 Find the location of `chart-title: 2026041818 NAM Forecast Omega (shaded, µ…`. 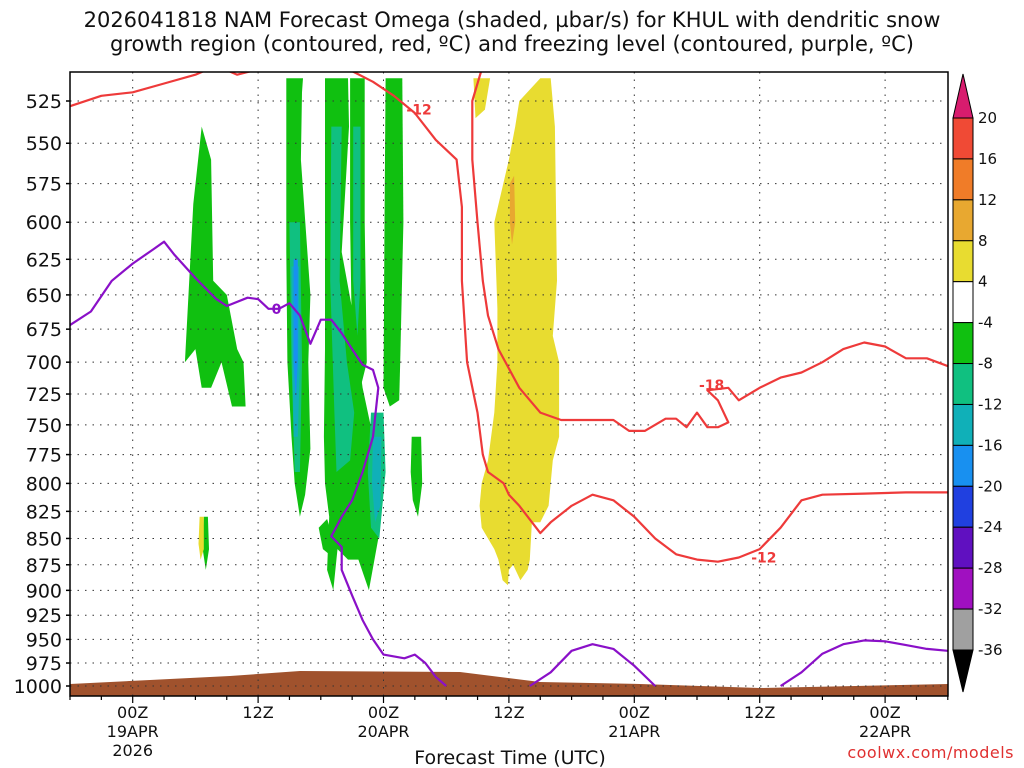

chart-title: 2026041818 NAM Forecast Omega (shaded, µ… is located at coordinates (512, 32).